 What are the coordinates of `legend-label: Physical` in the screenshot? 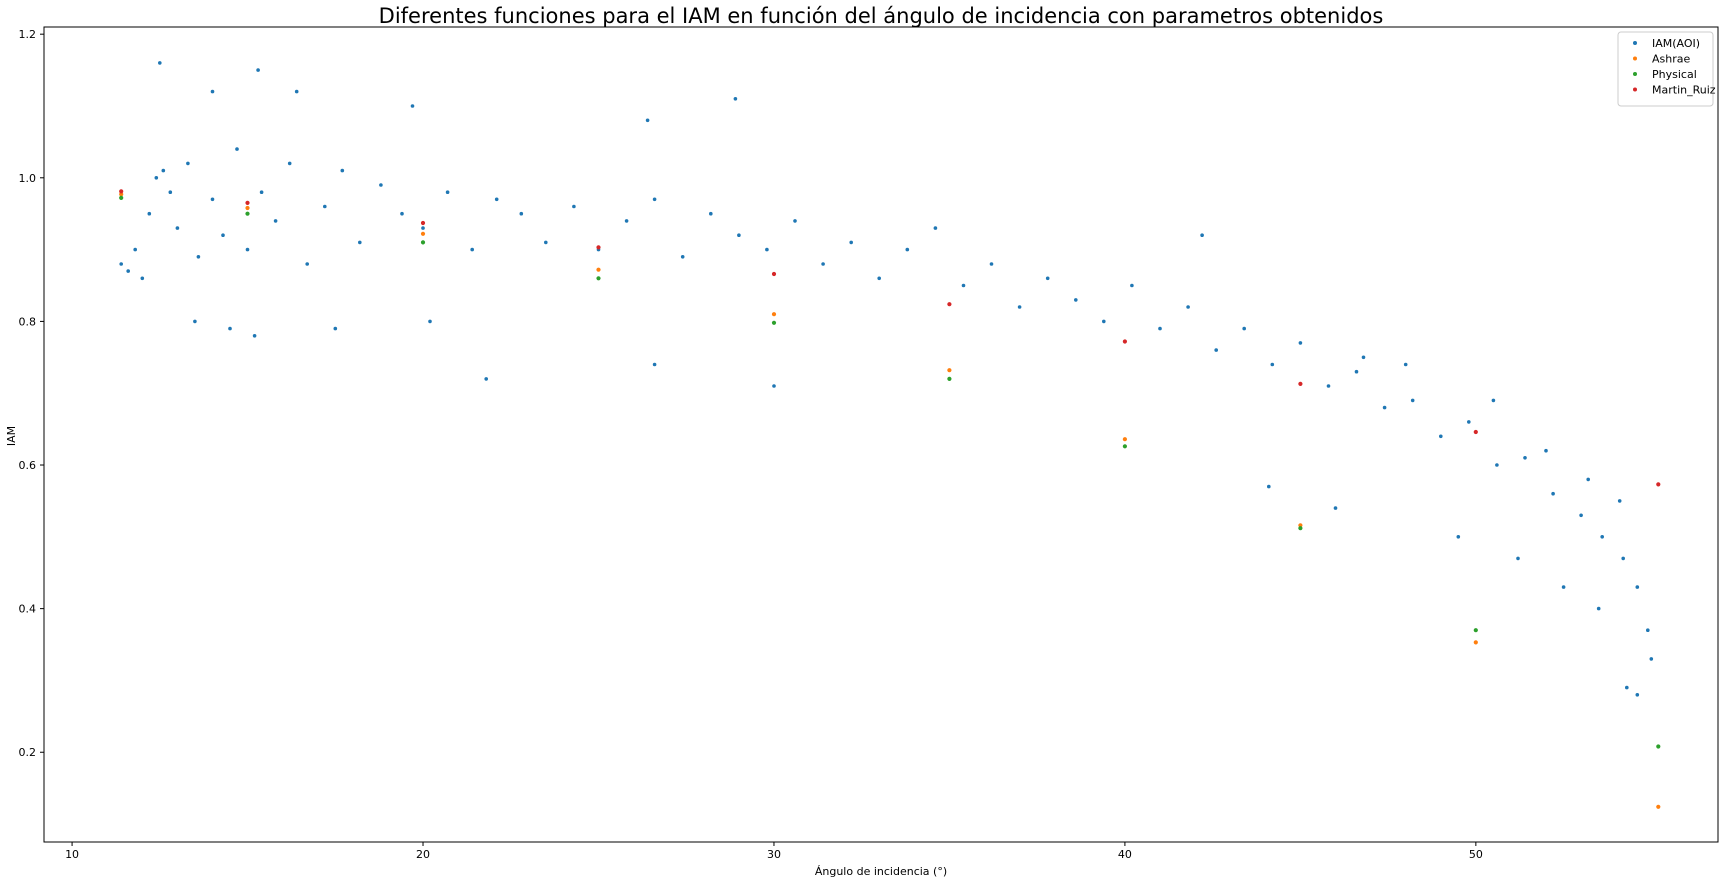 It's located at (1674, 74).